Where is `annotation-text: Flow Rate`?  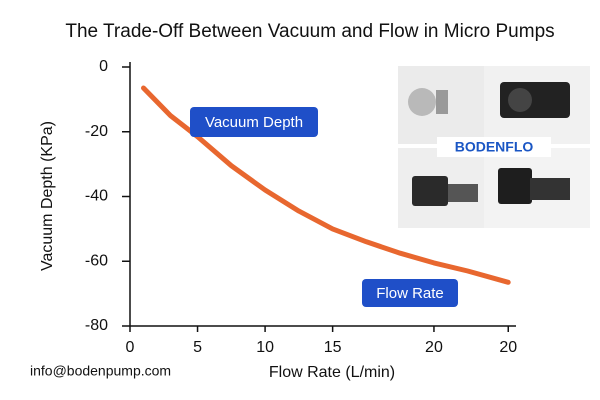
annotation-text: Flow Rate is located at coordinates (410, 293).